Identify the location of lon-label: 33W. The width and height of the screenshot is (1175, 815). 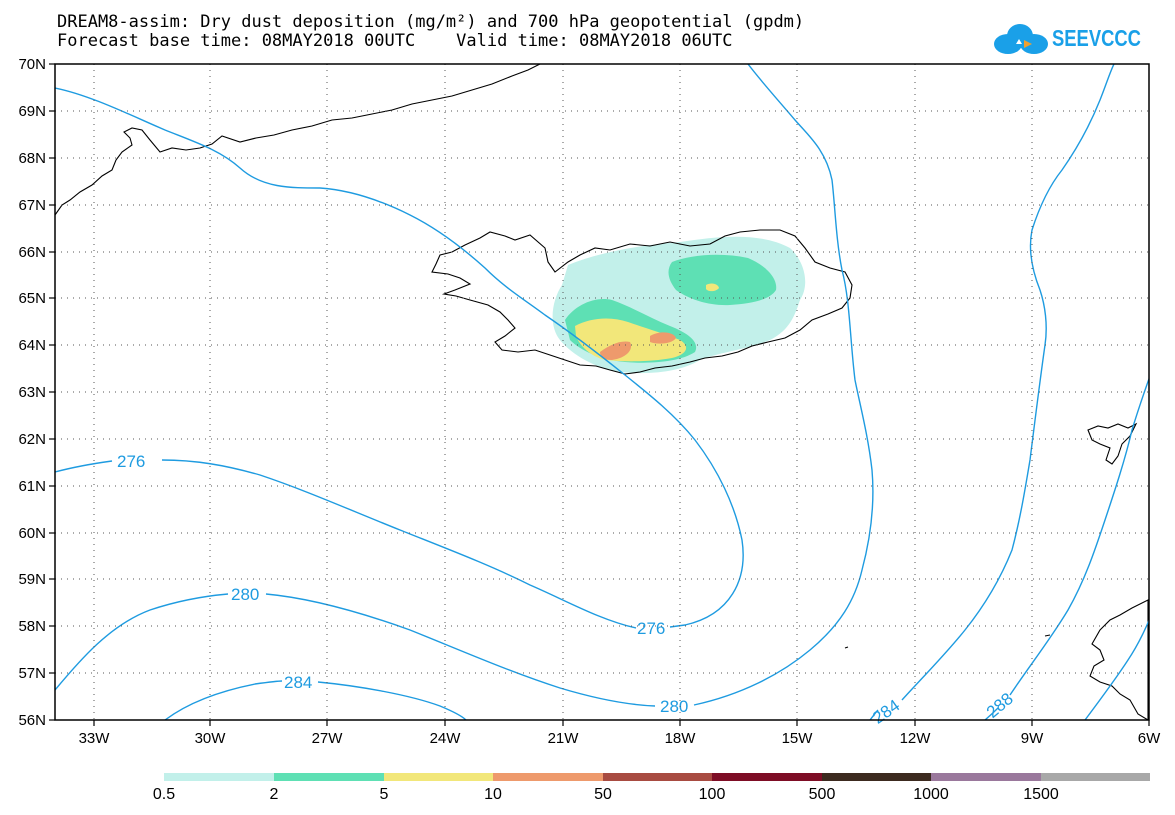
(95, 738).